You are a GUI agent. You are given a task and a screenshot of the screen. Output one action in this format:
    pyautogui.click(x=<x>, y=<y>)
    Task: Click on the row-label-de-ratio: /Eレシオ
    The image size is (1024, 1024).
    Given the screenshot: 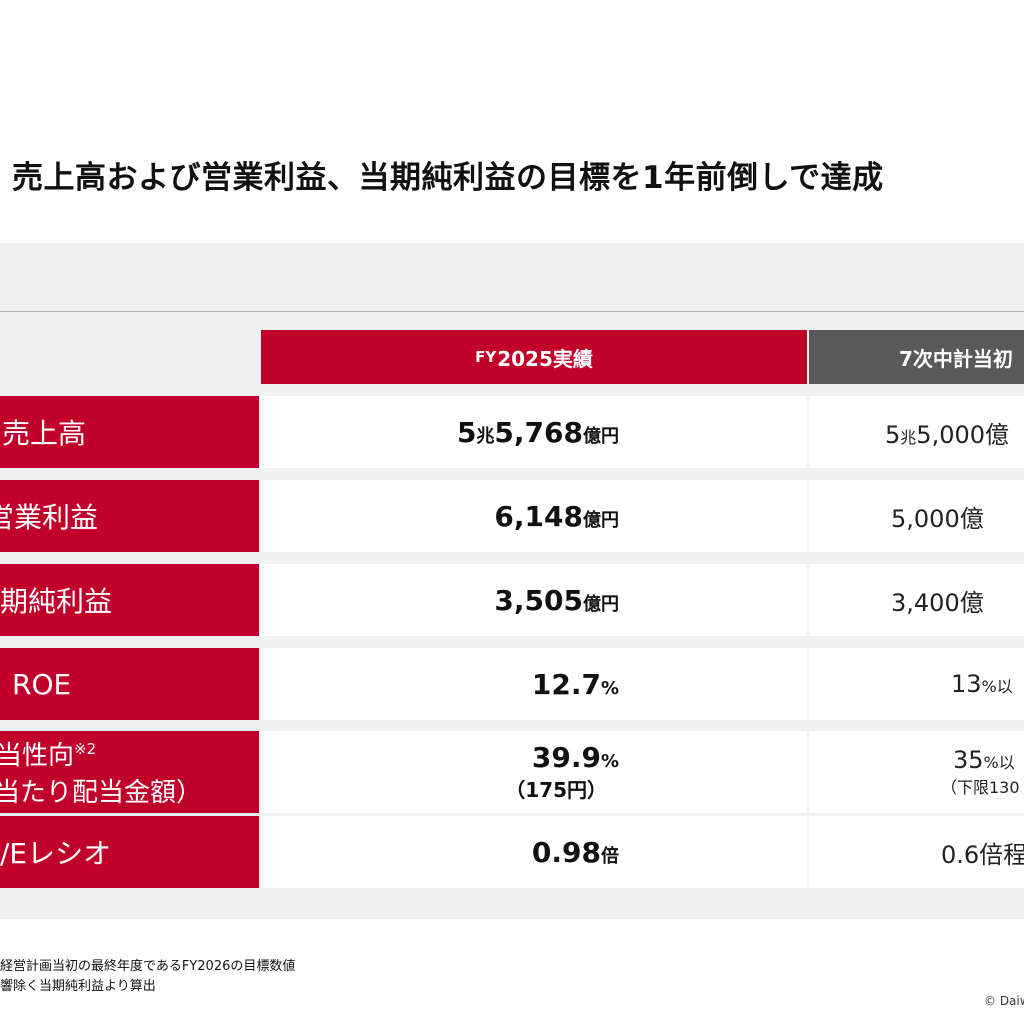 What is the action you would take?
    pyautogui.click(x=129, y=852)
    